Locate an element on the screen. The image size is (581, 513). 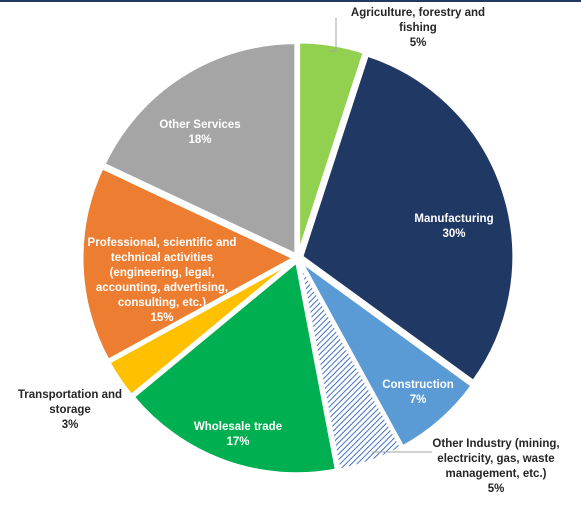
pie-slice-transportation-and-storage is located at coordinates (201, 328).